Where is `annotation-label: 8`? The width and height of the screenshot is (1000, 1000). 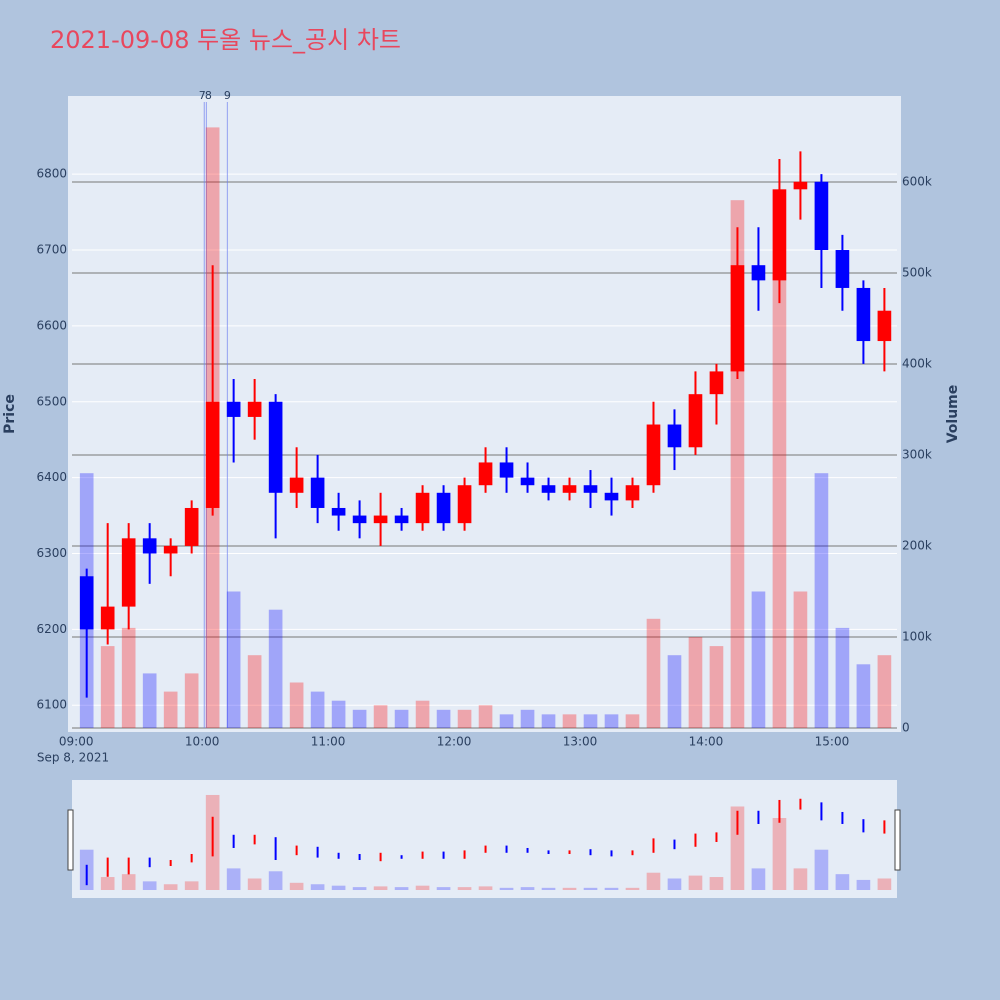
annotation-label: 8 is located at coordinates (208, 95).